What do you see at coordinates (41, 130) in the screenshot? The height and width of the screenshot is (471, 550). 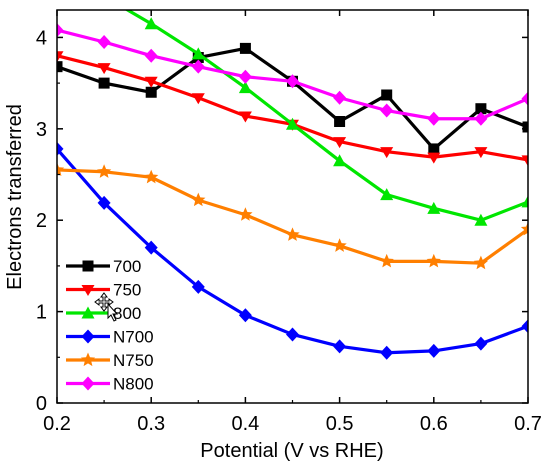 I see `y-tick-label: 3` at bounding box center [41, 130].